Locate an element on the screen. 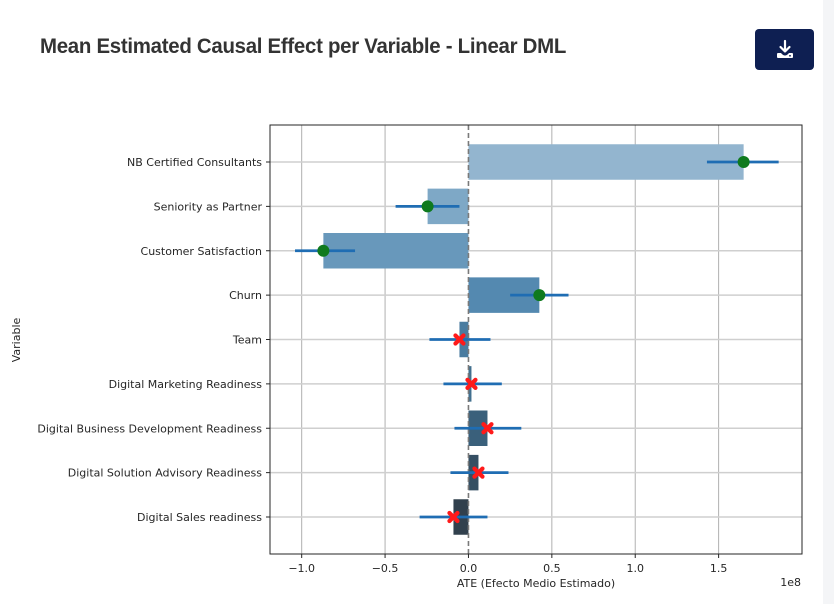  x-tick-label: −1.0 is located at coordinates (301, 568).